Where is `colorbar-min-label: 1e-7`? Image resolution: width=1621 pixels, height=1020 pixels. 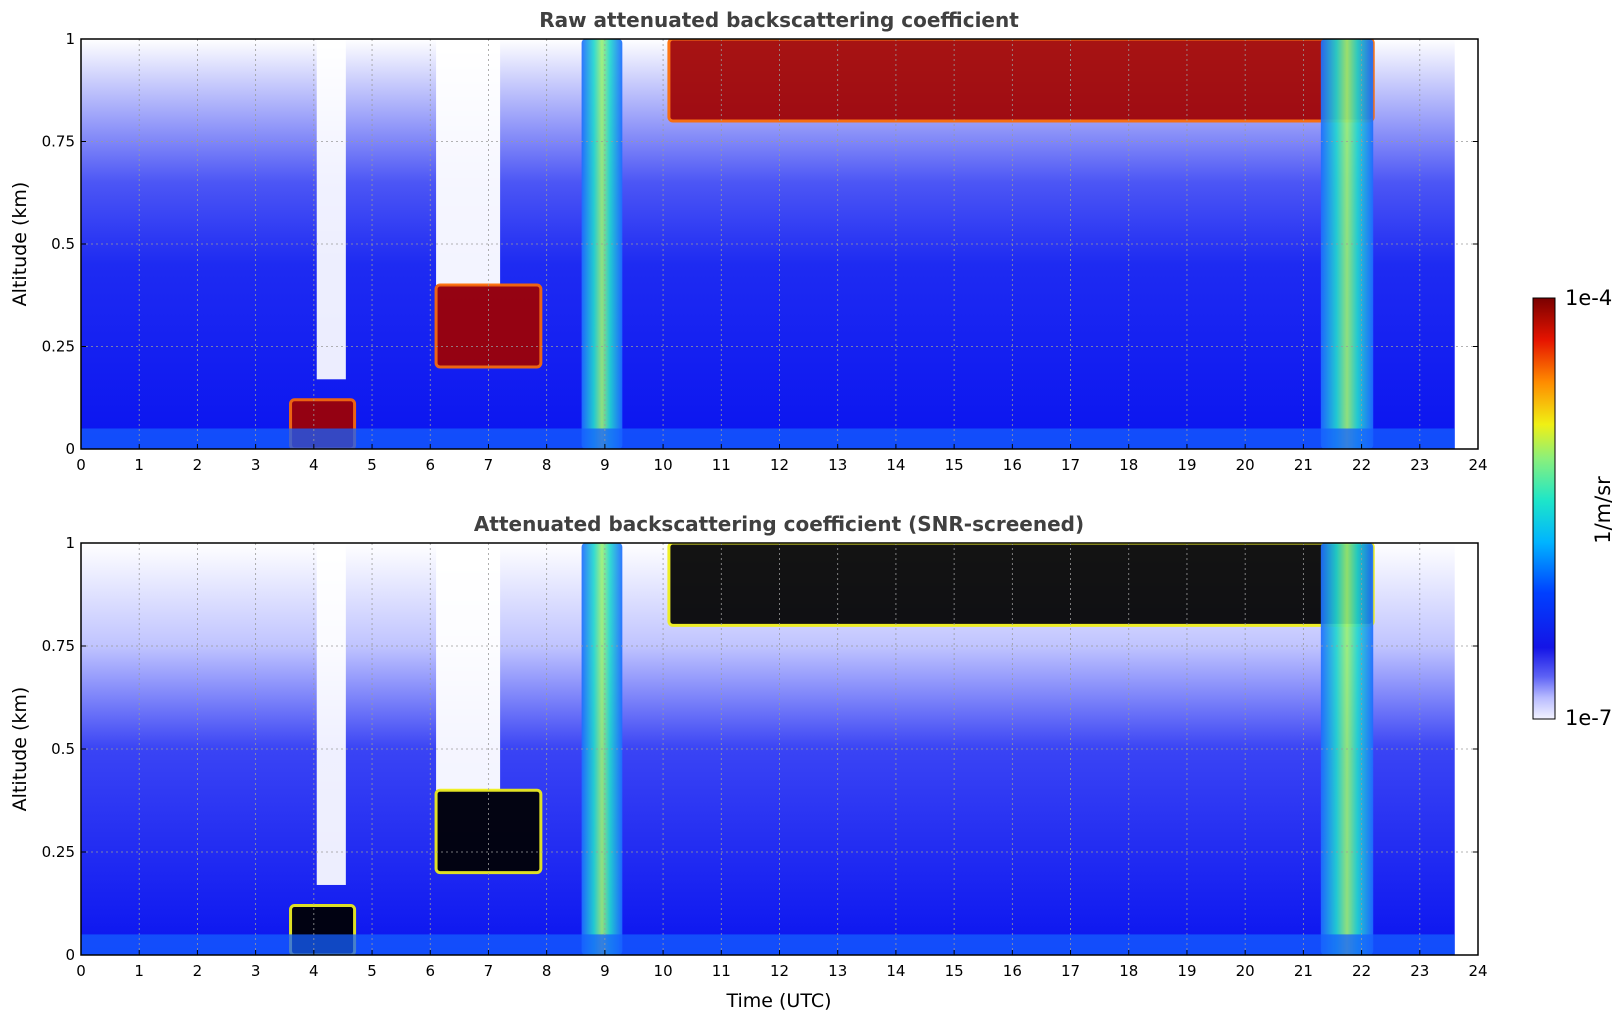 colorbar-min-label: 1e-7 is located at coordinates (1588, 718).